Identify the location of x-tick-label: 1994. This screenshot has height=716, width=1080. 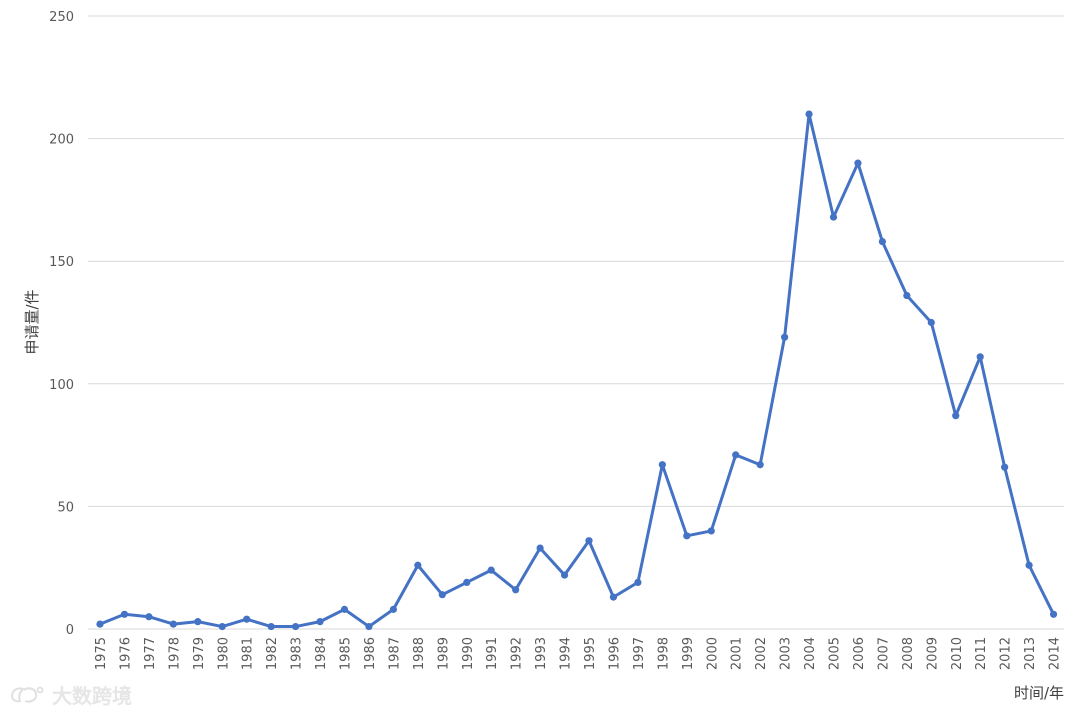
(566, 653).